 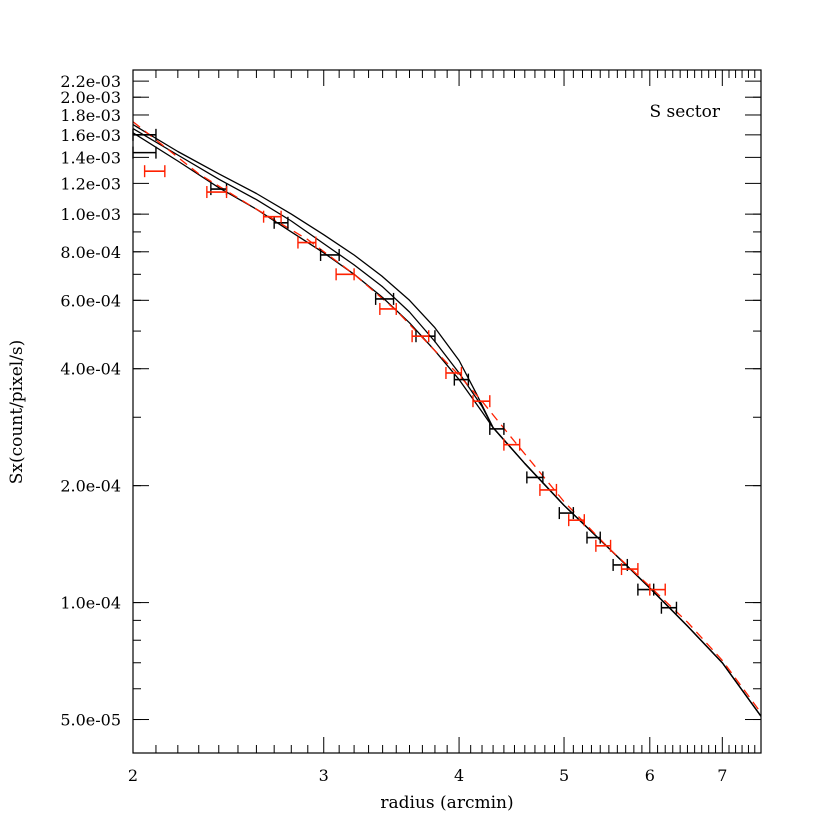 I want to click on x-tick-label: 4, so click(x=459, y=775).